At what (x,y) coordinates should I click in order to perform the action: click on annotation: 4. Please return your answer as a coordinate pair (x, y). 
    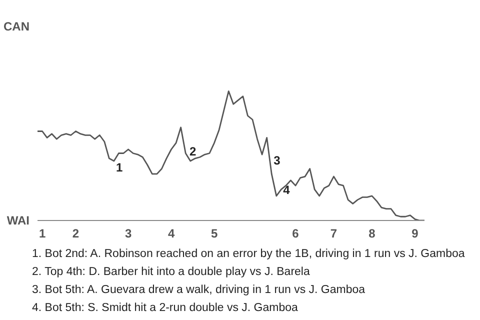
    Looking at the image, I should click on (286, 189).